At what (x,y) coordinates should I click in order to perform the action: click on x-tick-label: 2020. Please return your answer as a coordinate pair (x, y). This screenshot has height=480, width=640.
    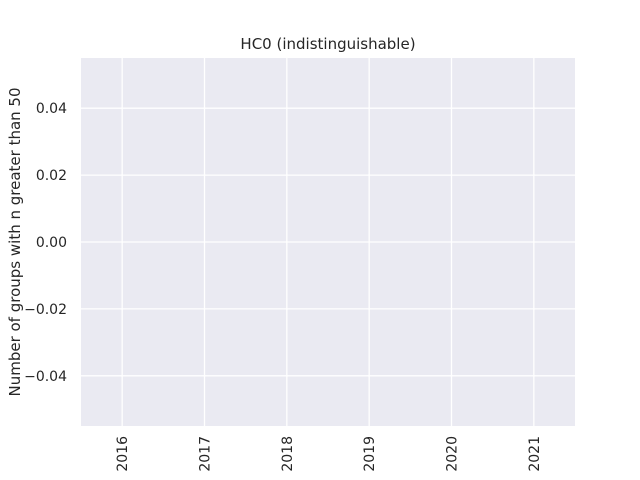
    Looking at the image, I should click on (453, 454).